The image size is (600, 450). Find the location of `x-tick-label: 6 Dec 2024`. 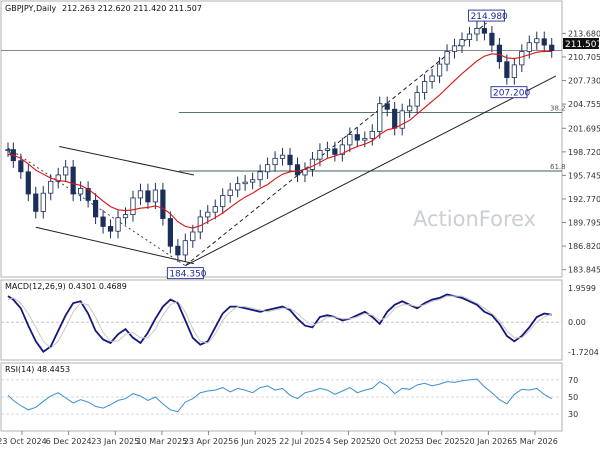

x-tick-label: 6 Dec 2024 is located at coordinates (69, 441).